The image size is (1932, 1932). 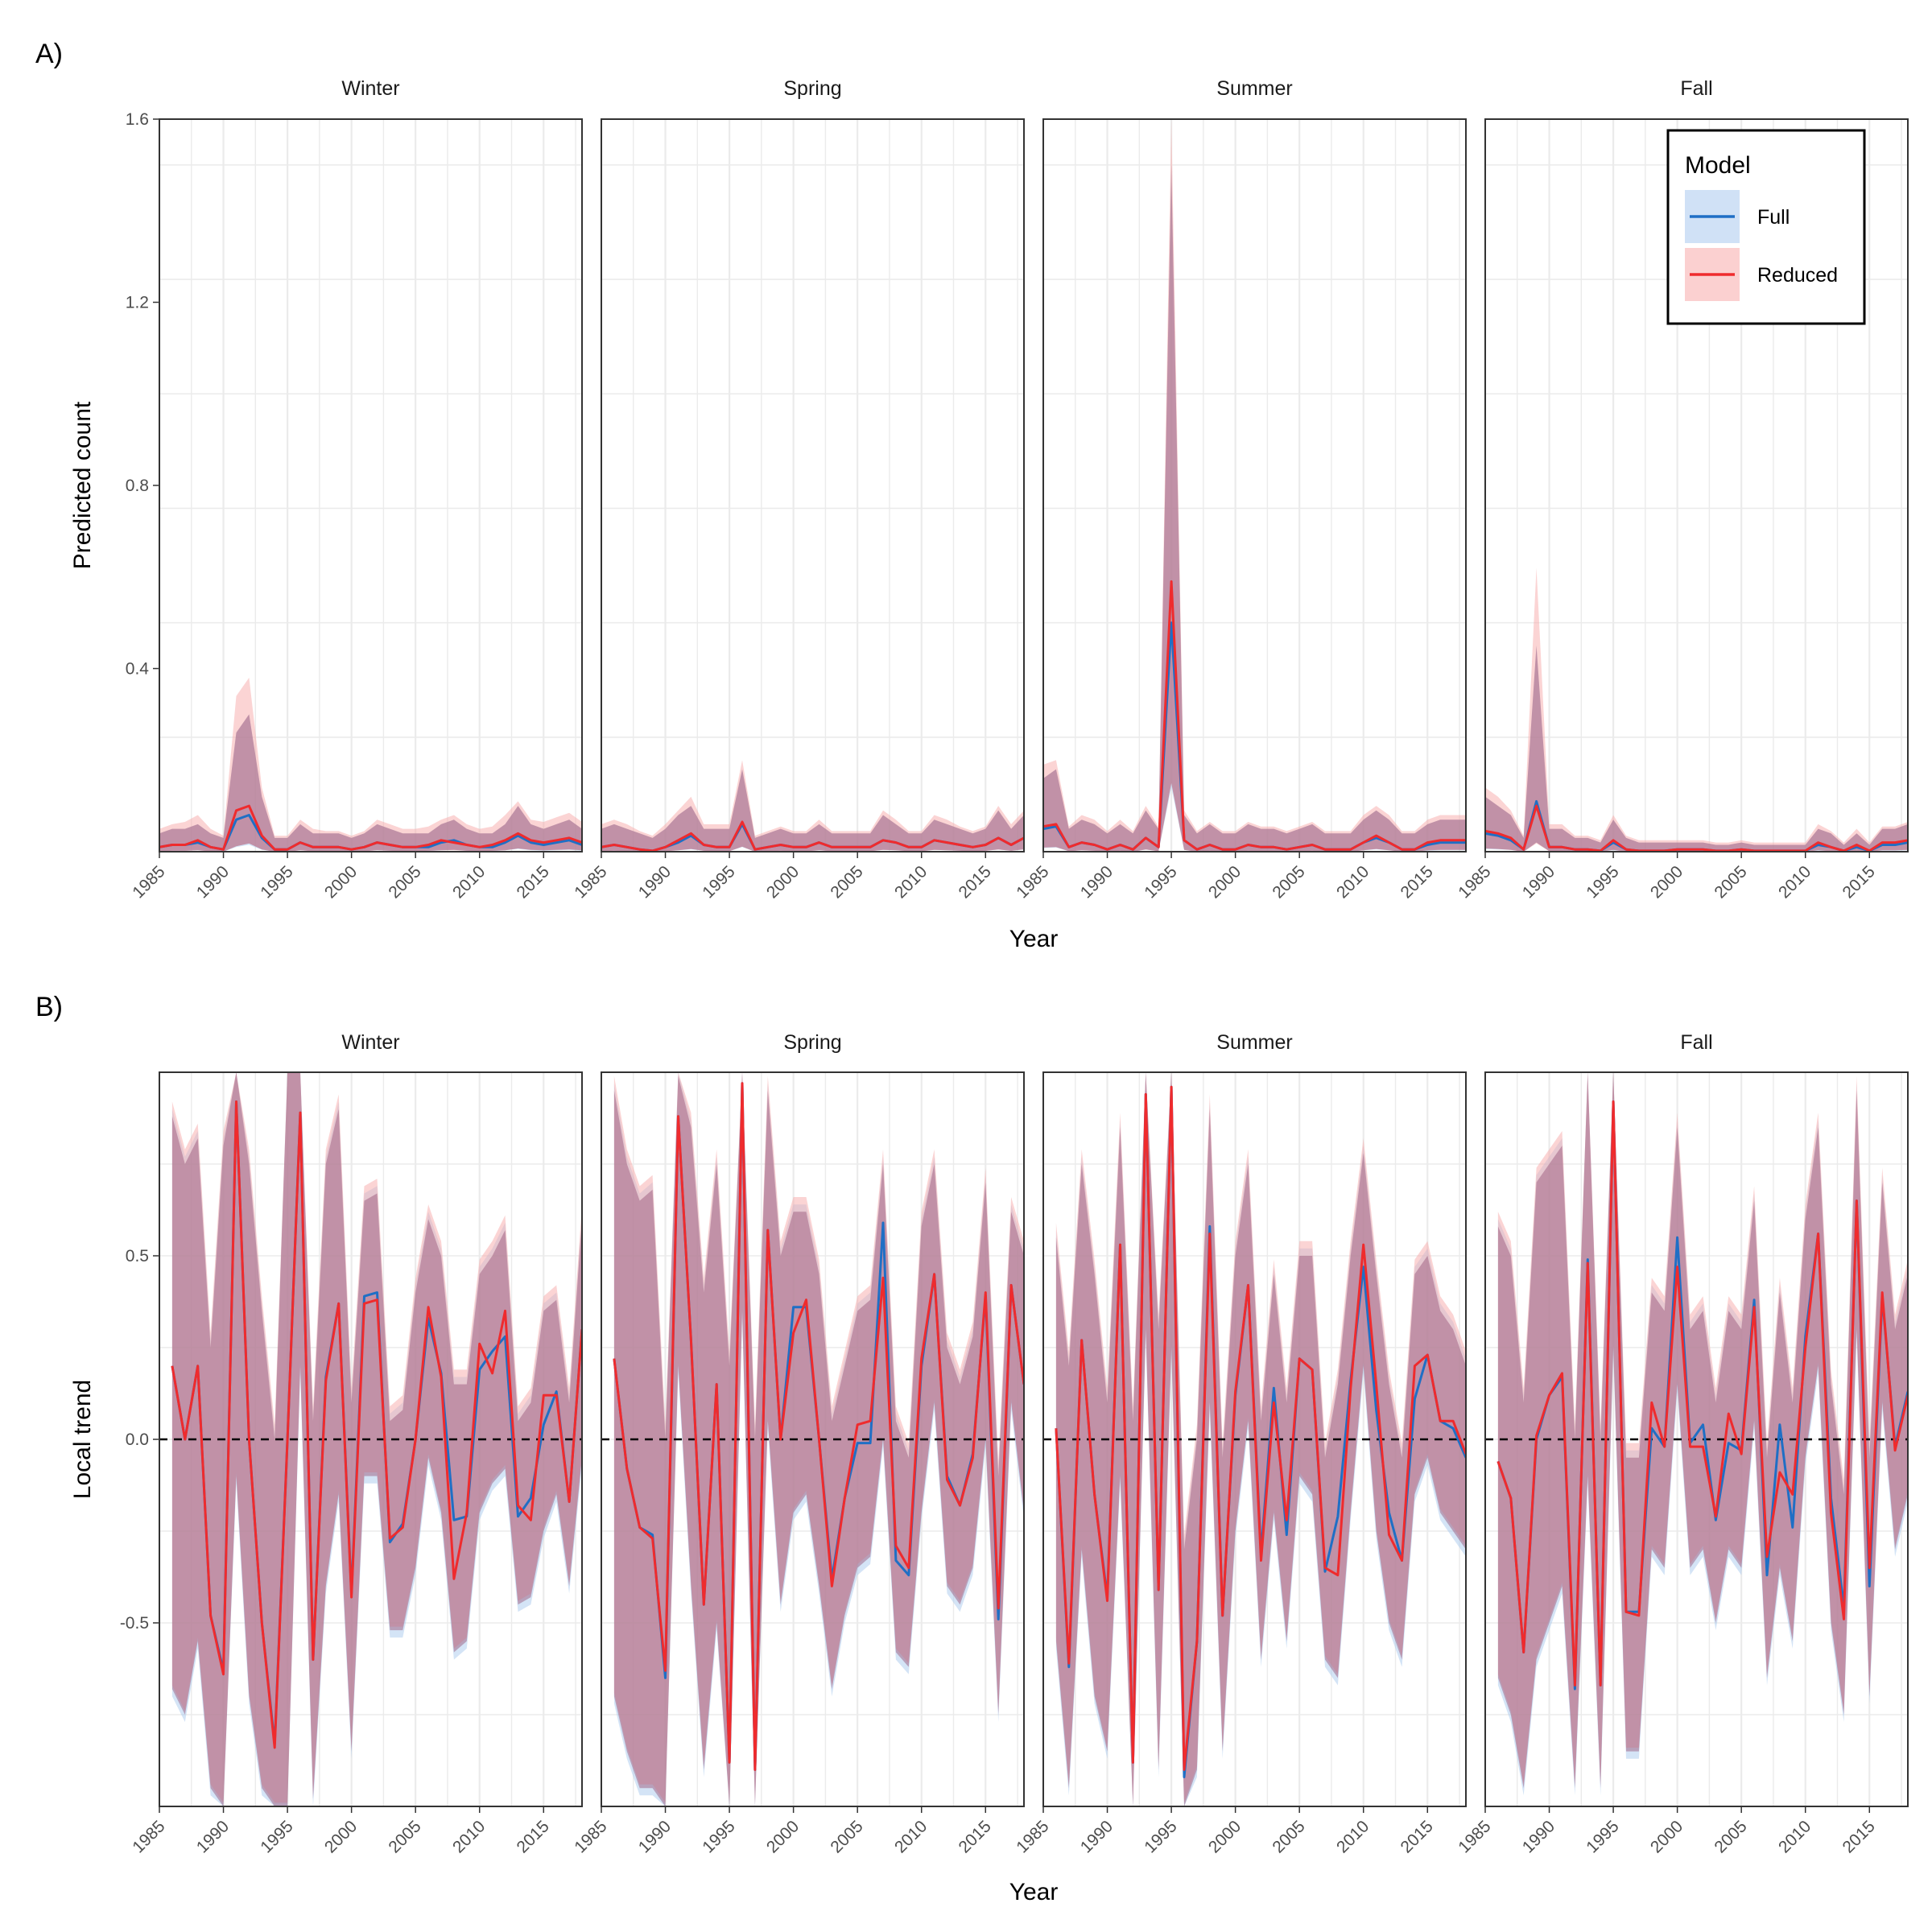 What do you see at coordinates (137, 1256) in the screenshot?
I see `y-tick-label: 0.5` at bounding box center [137, 1256].